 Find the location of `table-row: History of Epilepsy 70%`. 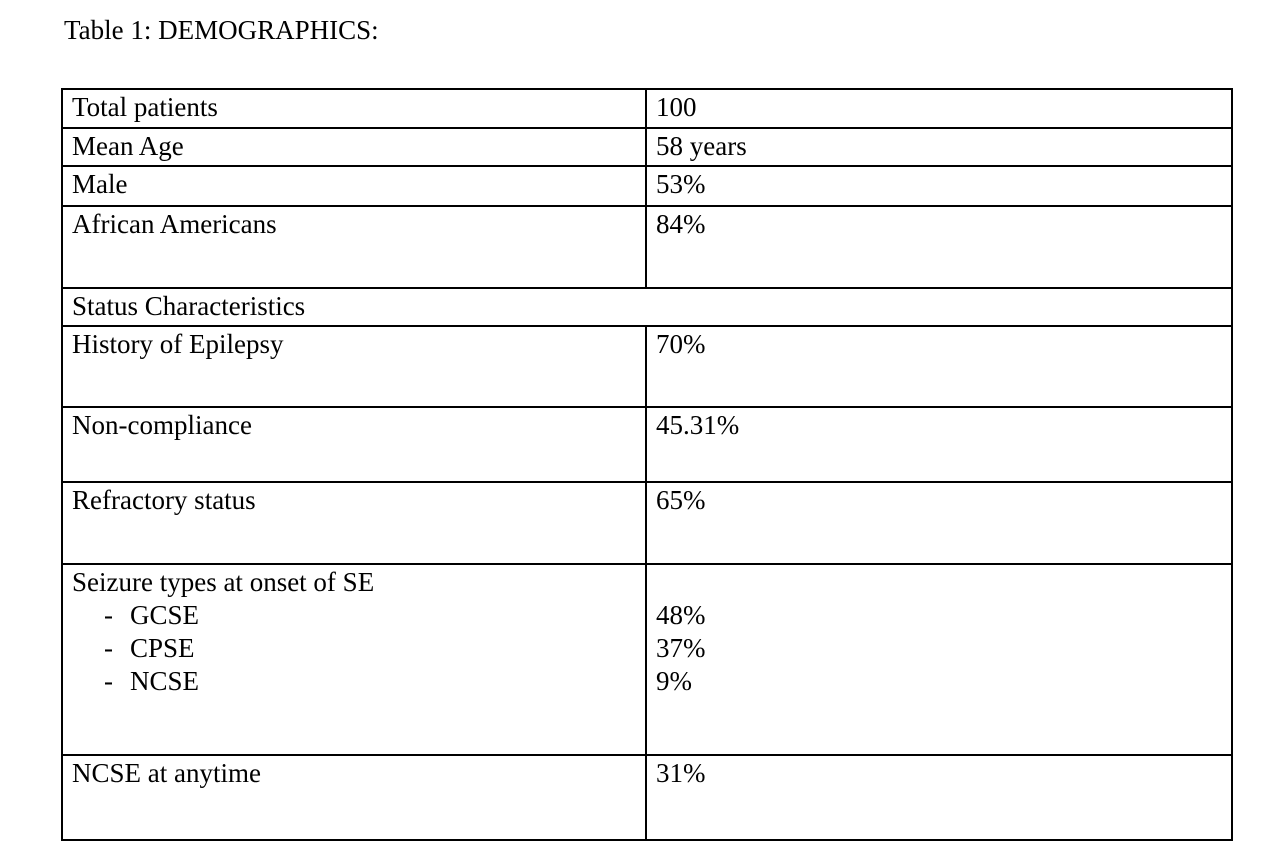

table-row: History of Epilepsy 70% is located at coordinates (647, 366).